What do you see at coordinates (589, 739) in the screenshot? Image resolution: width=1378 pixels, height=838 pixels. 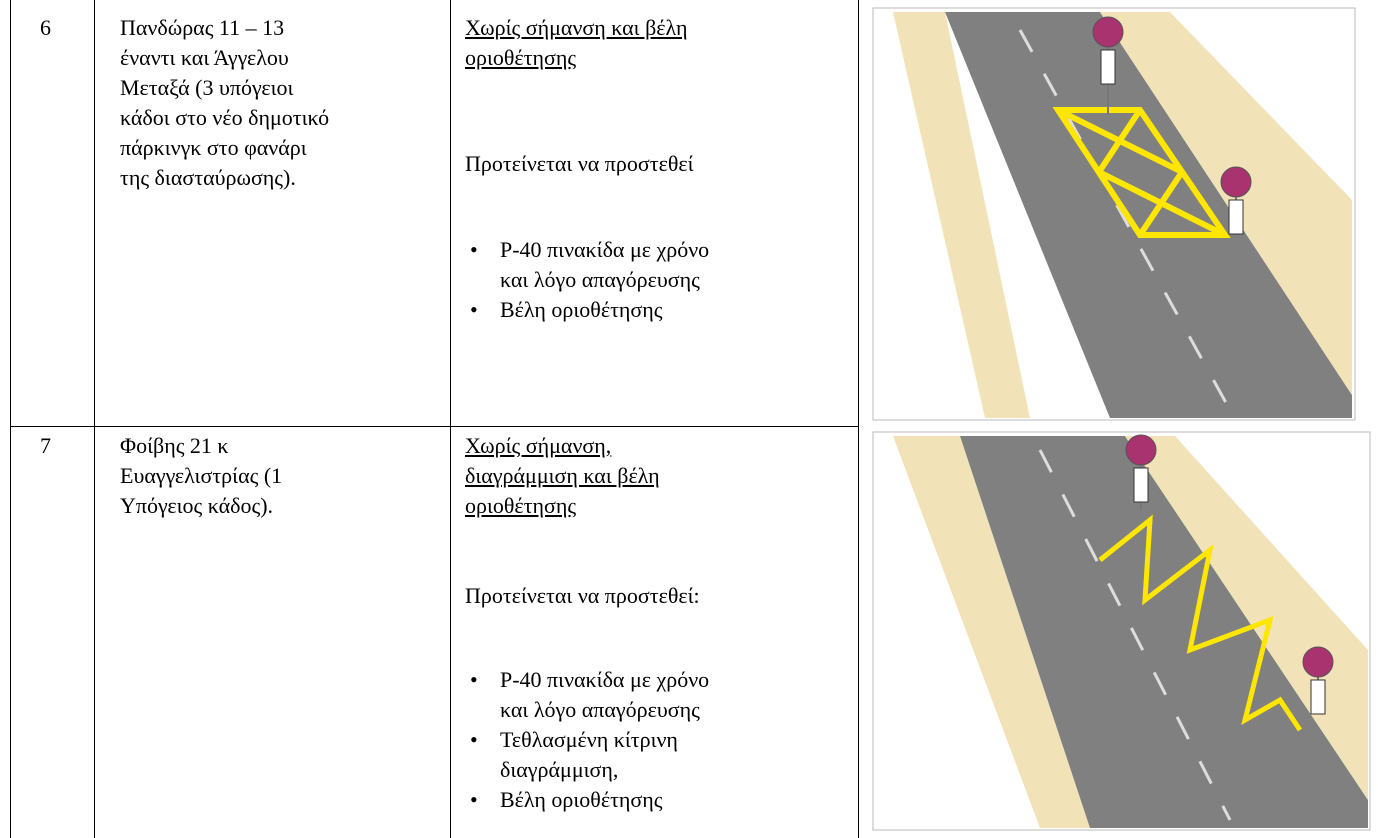 I see `item-line: Τεθλασμένη κίτρινη` at bounding box center [589, 739].